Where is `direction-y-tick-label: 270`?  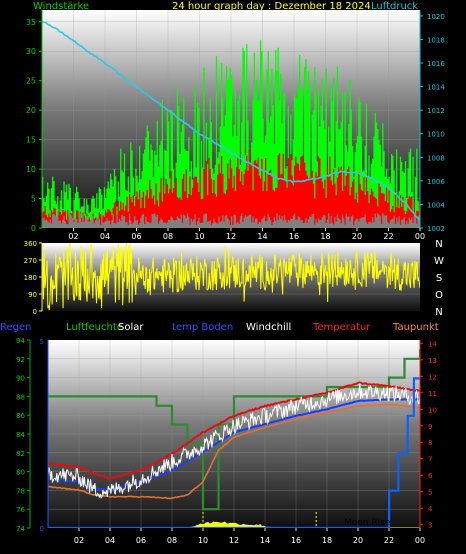
direction-y-tick-label: 270 is located at coordinates (30, 261).